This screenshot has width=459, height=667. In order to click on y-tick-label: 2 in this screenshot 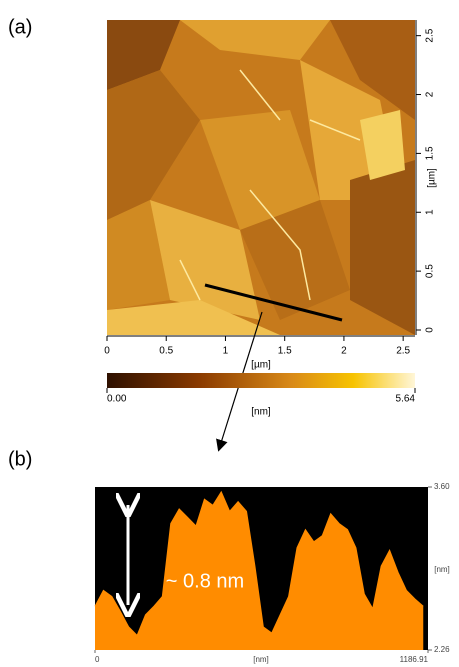, I will do `click(430, 94)`.